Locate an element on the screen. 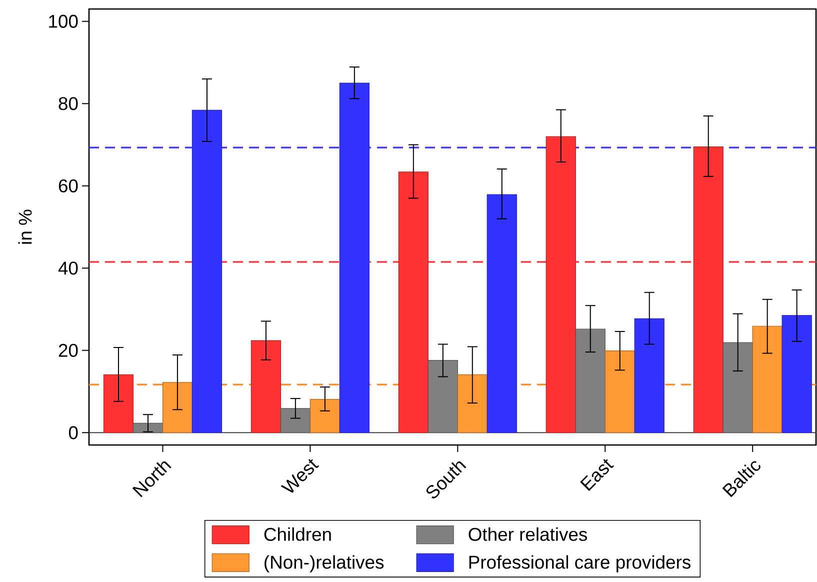 The height and width of the screenshot is (582, 817). legend-label: Children is located at coordinates (297, 534).